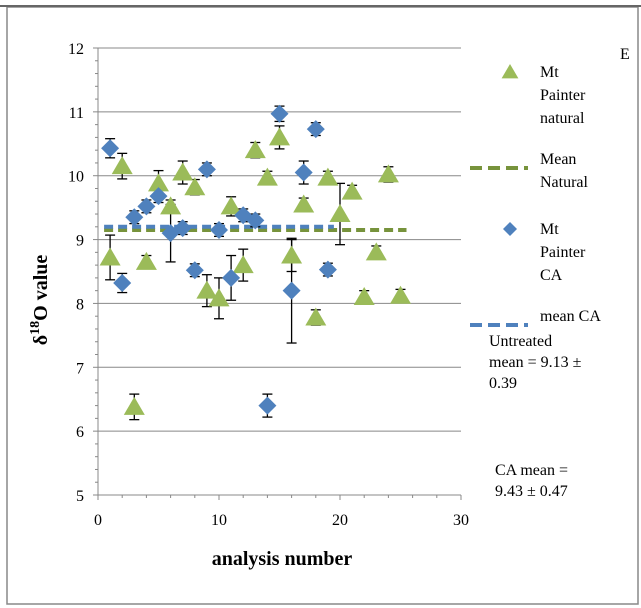  Describe the element at coordinates (281, 520) in the screenshot. I see `x-tick-labels: 0 10 20 30` at that location.